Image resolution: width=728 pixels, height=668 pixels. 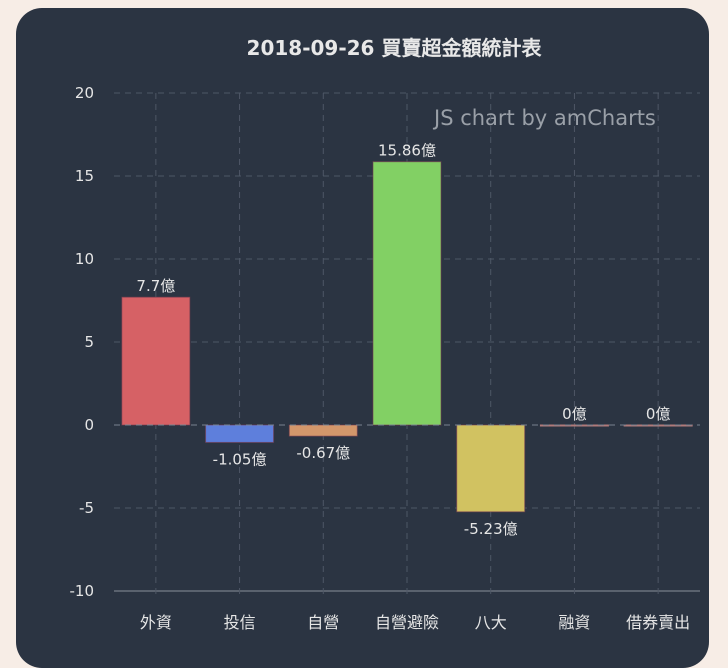 What do you see at coordinates (84, 176) in the screenshot?
I see `y-axis-tick-label: 15` at bounding box center [84, 176].